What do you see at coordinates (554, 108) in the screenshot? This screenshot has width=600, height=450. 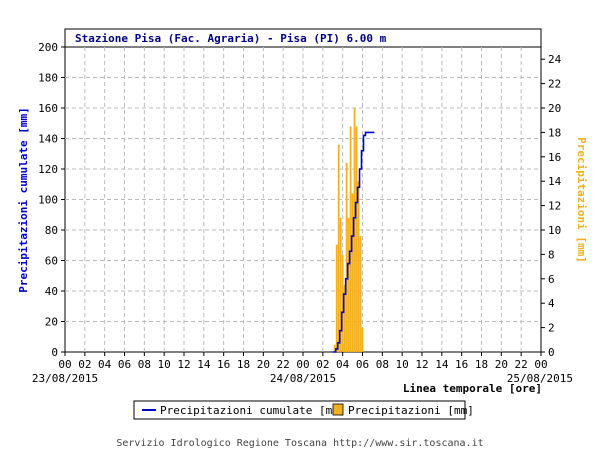 I see `right-tick-label: 20` at bounding box center [554, 108].